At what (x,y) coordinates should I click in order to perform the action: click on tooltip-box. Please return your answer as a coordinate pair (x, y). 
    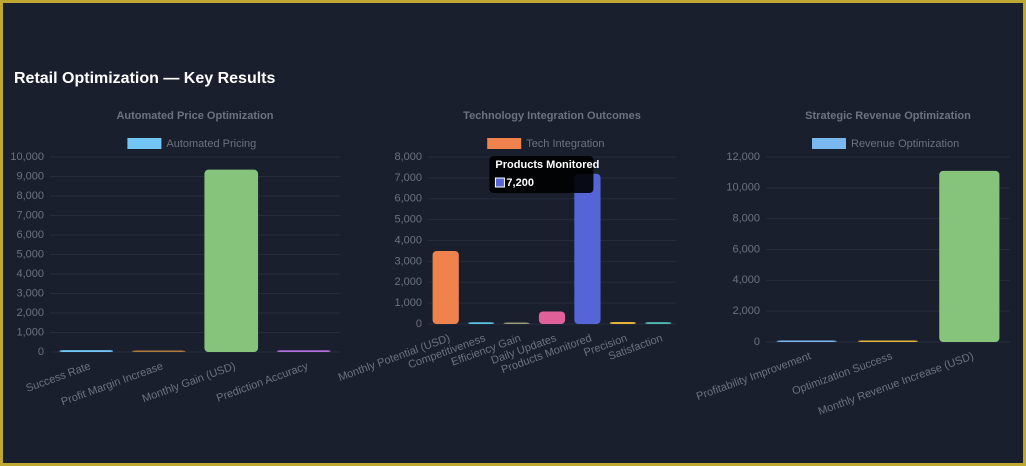
    Looking at the image, I should click on (541, 174).